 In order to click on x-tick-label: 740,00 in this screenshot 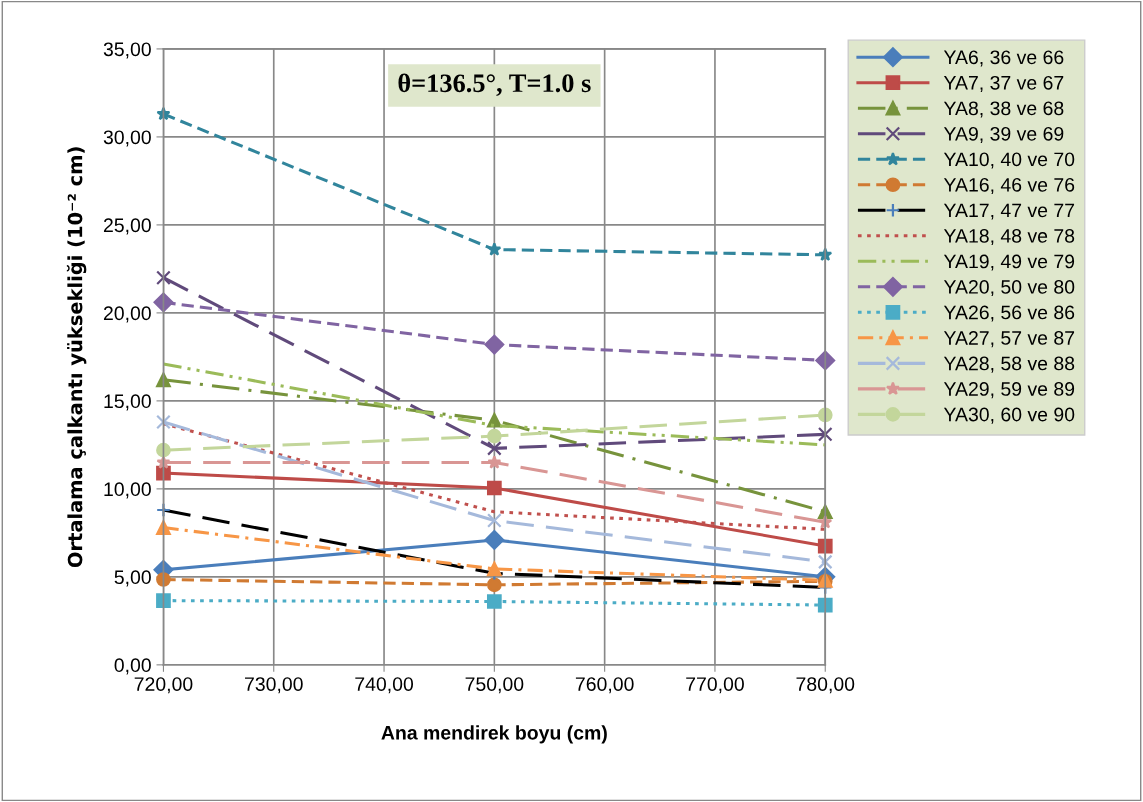, I will do `click(384, 685)`.